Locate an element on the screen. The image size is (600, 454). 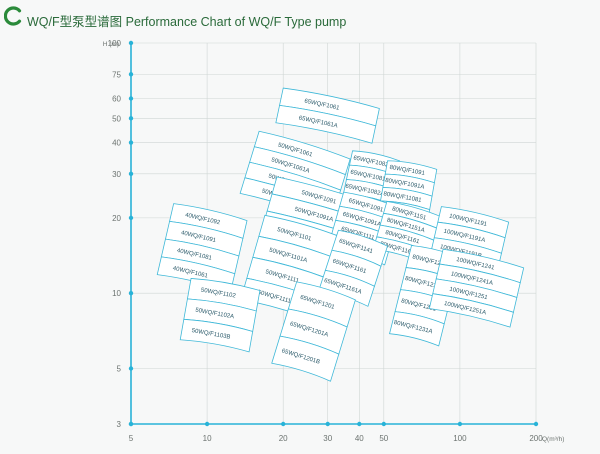
y-axis-unit: H (m) is located at coordinates (111, 44).